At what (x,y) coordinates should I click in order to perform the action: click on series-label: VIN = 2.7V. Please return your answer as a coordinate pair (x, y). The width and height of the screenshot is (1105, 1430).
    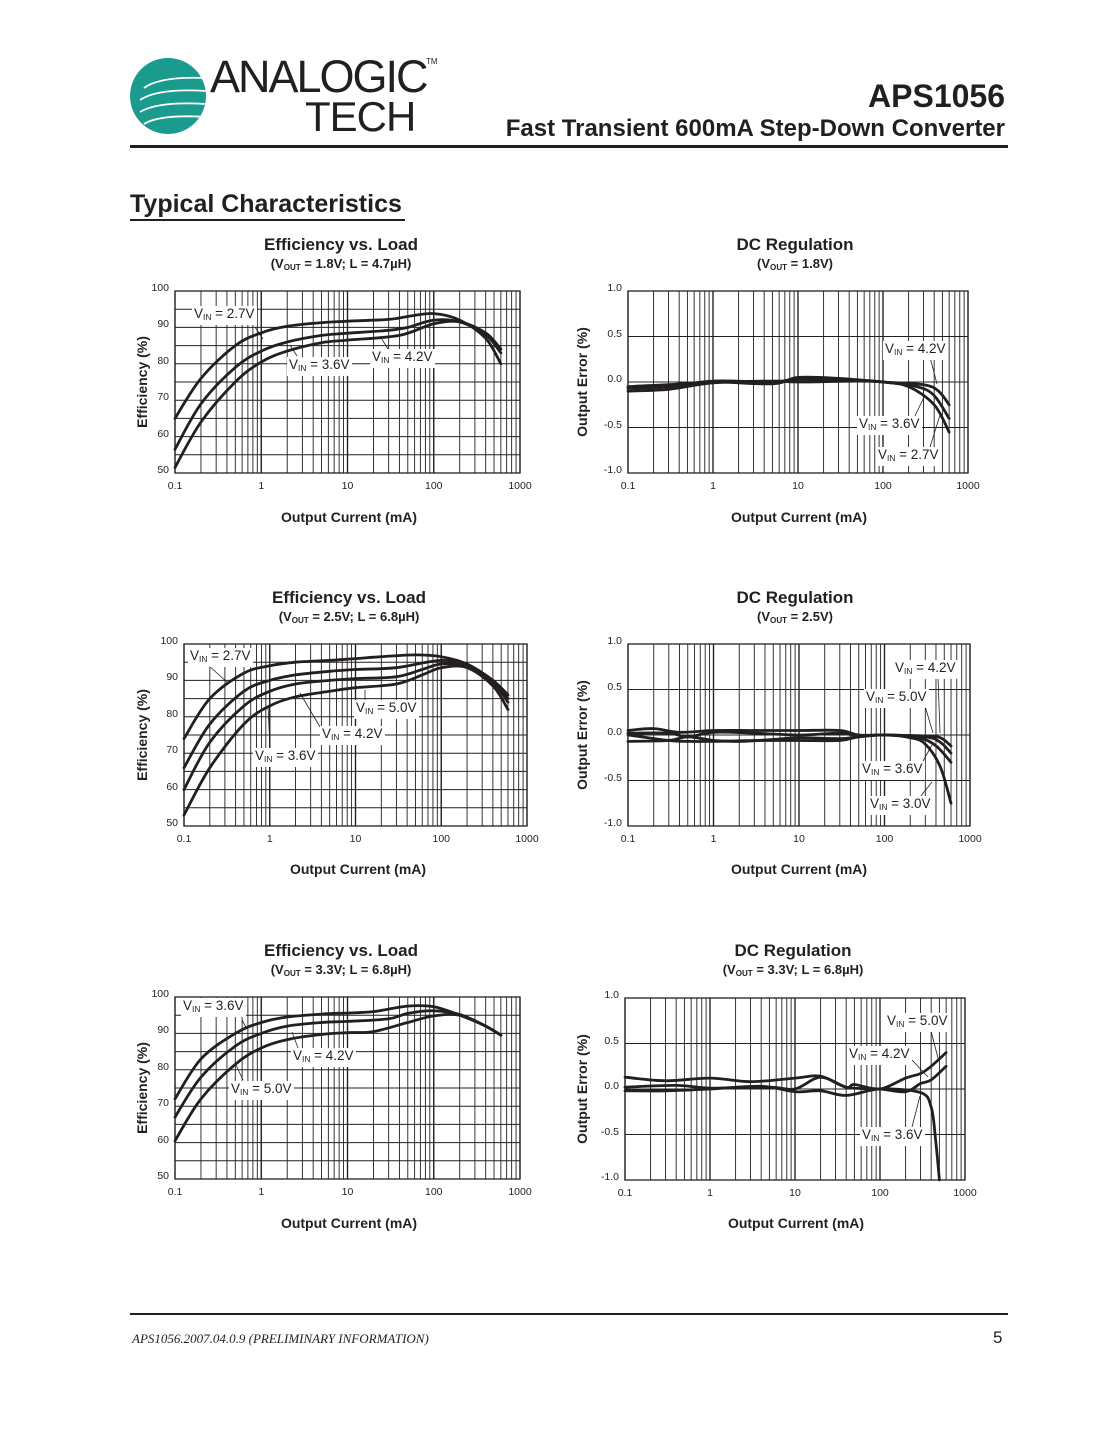
    Looking at the image, I should click on (908, 457).